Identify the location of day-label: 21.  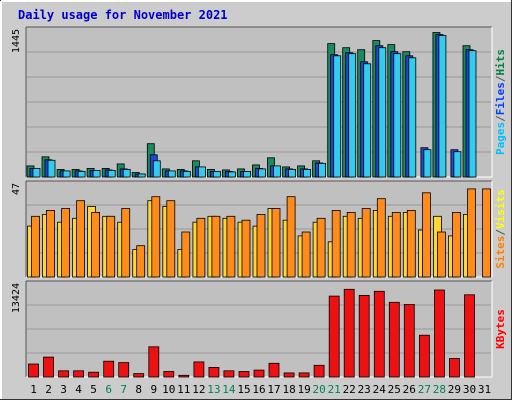
(334, 389).